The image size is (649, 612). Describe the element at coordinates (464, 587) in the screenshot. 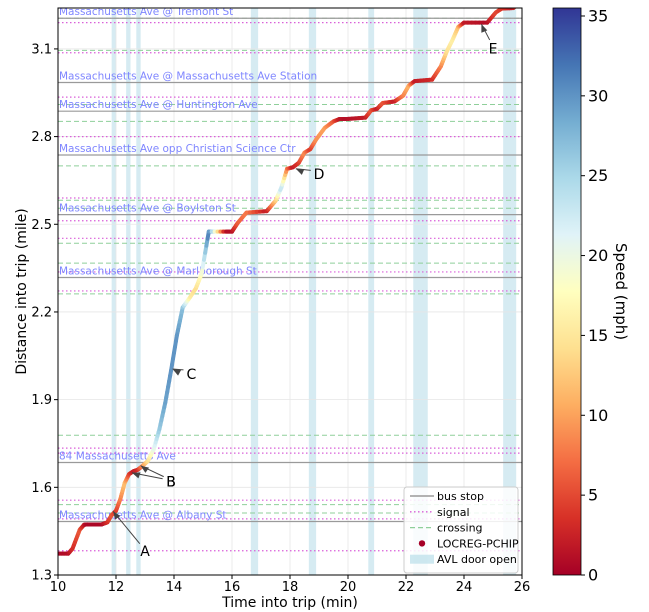

I see `x-tick-label-7: 24` at that location.